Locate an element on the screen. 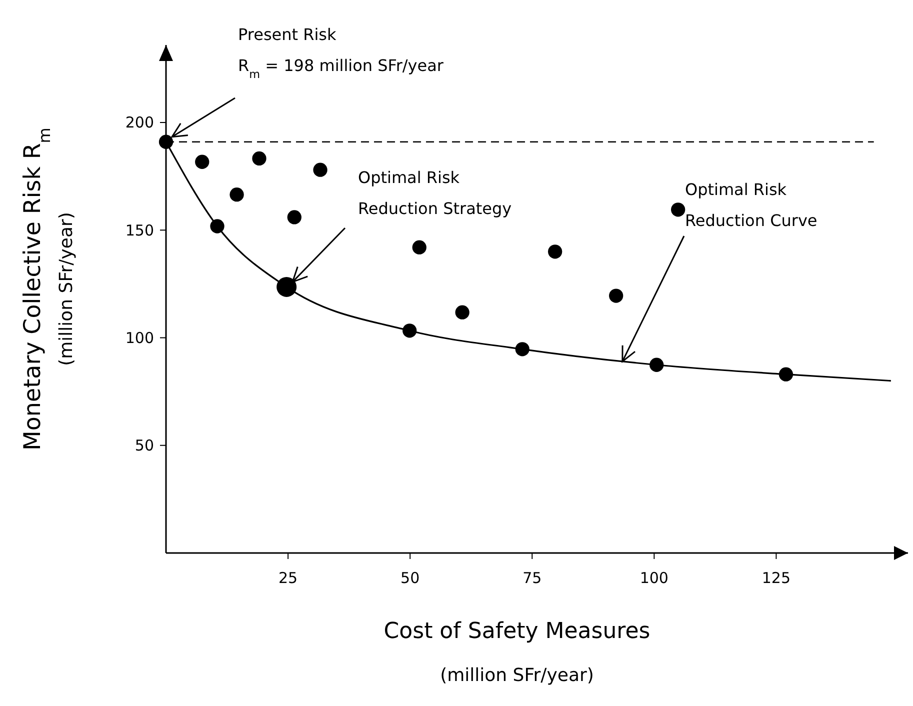 The height and width of the screenshot is (706, 913). y-tick-label: 50 is located at coordinates (144, 445).